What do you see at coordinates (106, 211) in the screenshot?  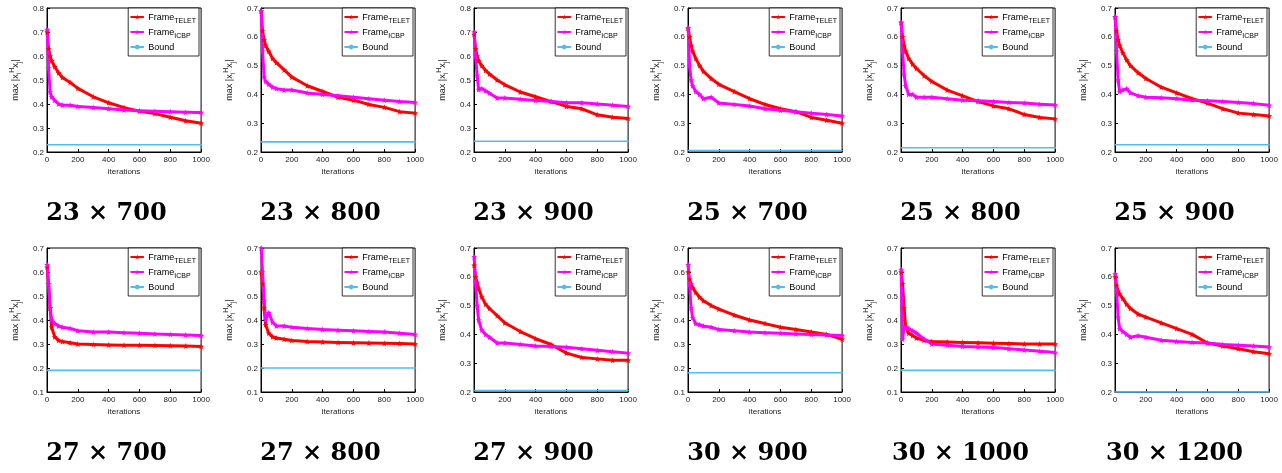 I see `text: 23 × 700` at bounding box center [106, 211].